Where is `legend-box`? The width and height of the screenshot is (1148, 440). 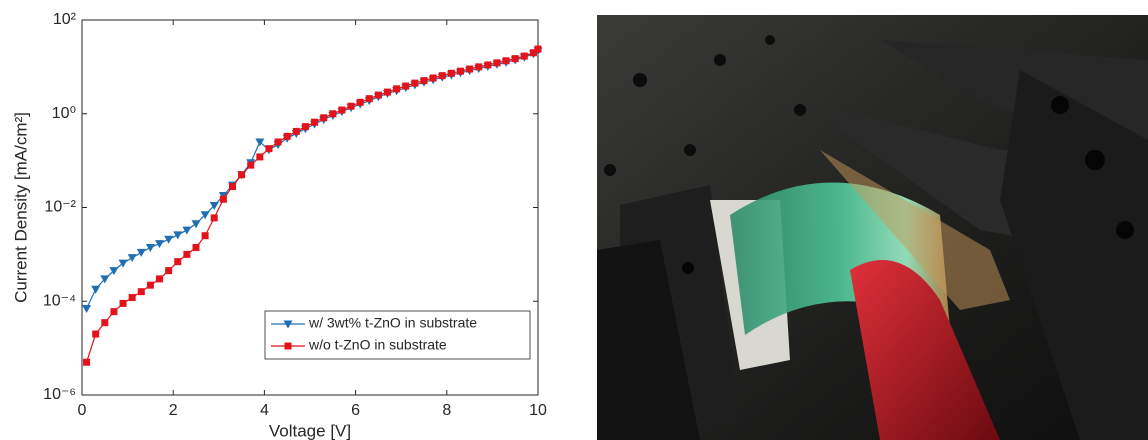 legend-box is located at coordinates (397, 335).